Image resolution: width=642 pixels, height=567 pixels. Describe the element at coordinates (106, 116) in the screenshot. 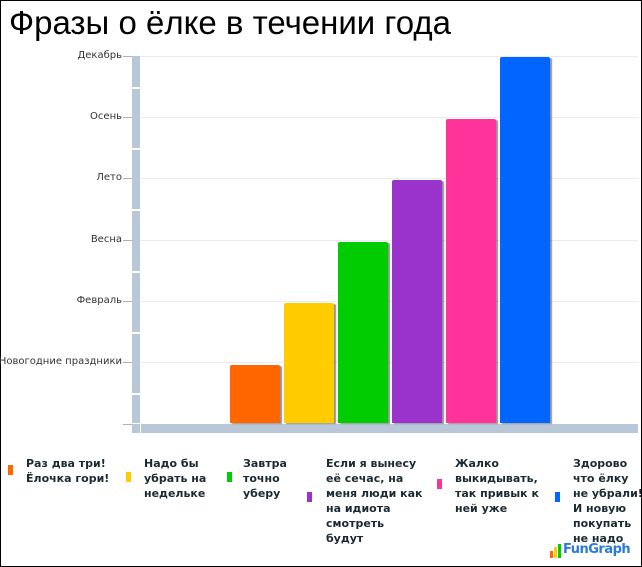

I see `y-tick-label: Осень` at that location.